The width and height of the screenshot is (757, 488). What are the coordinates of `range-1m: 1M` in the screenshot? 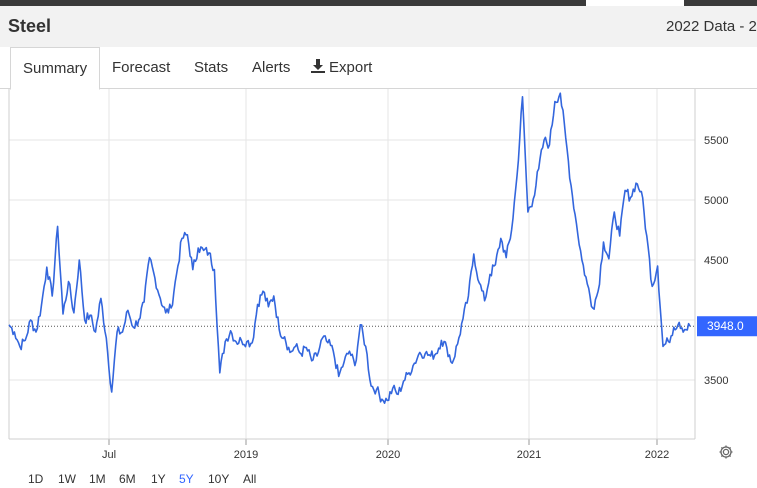 It's located at (97, 479).